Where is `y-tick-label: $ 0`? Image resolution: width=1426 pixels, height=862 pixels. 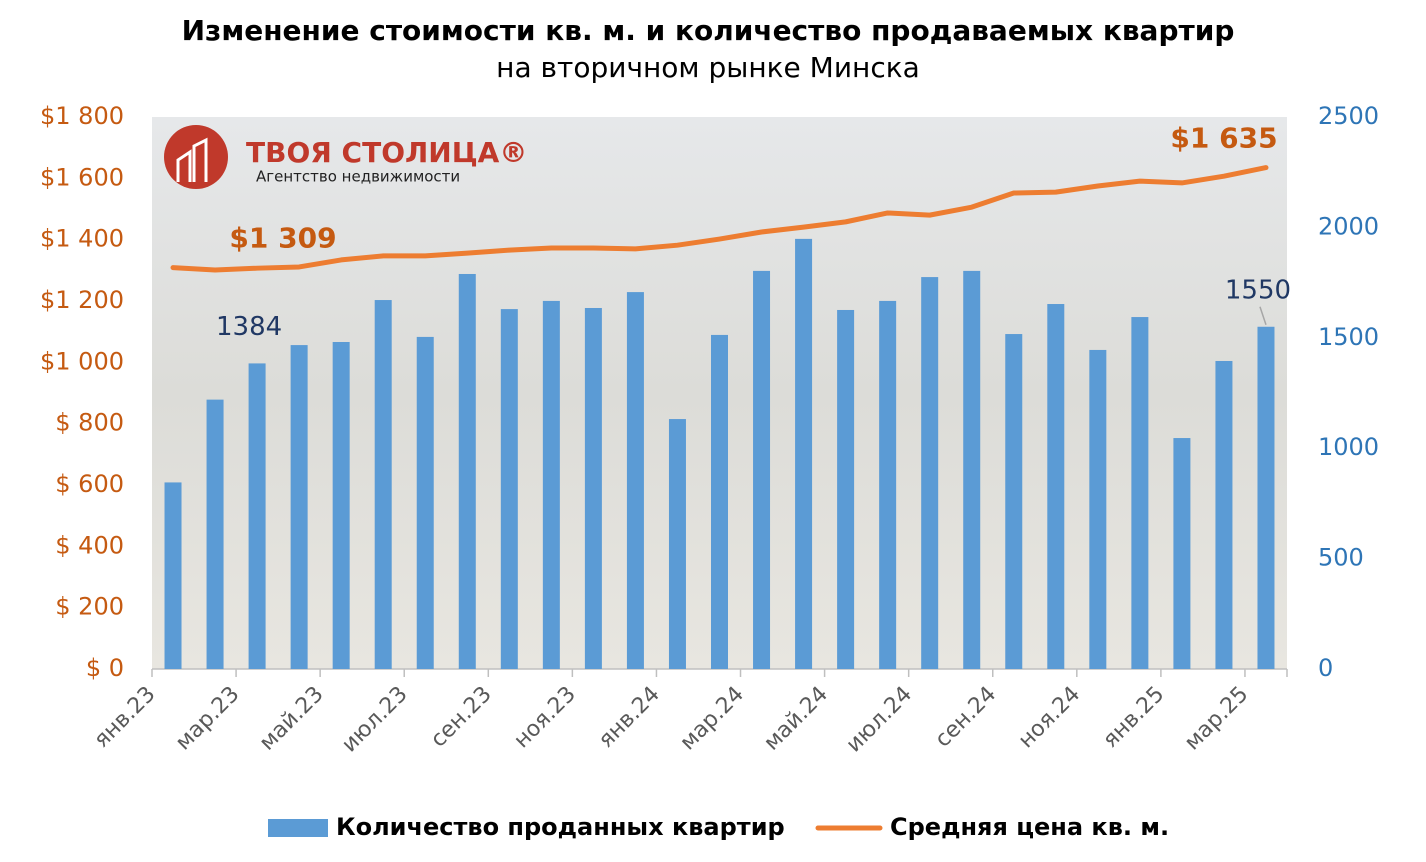 y-tick-label: $ 0 is located at coordinates (105, 668).